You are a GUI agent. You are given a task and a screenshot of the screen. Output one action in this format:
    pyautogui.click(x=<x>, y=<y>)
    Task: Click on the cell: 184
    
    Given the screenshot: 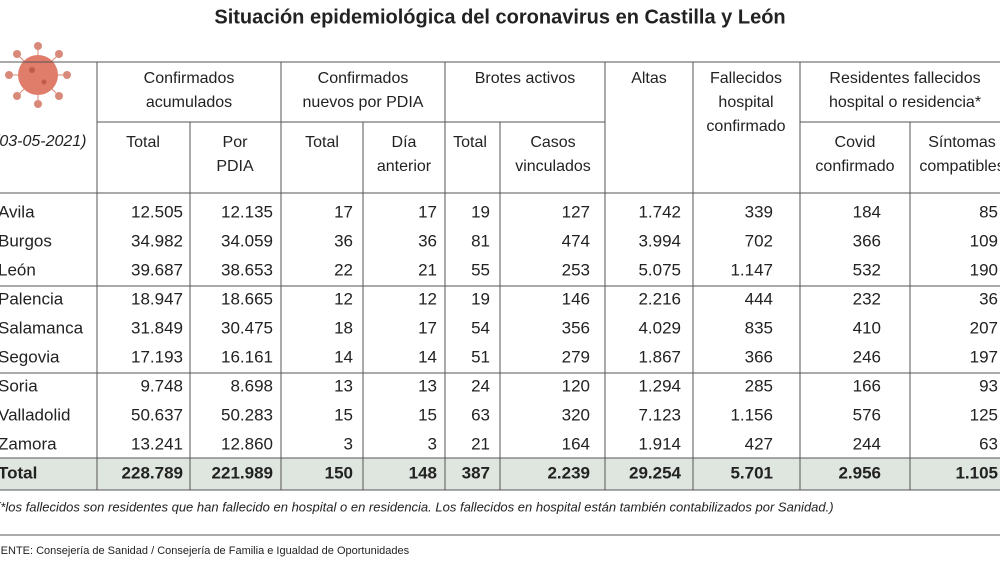 What is the action you would take?
    pyautogui.click(x=867, y=211)
    